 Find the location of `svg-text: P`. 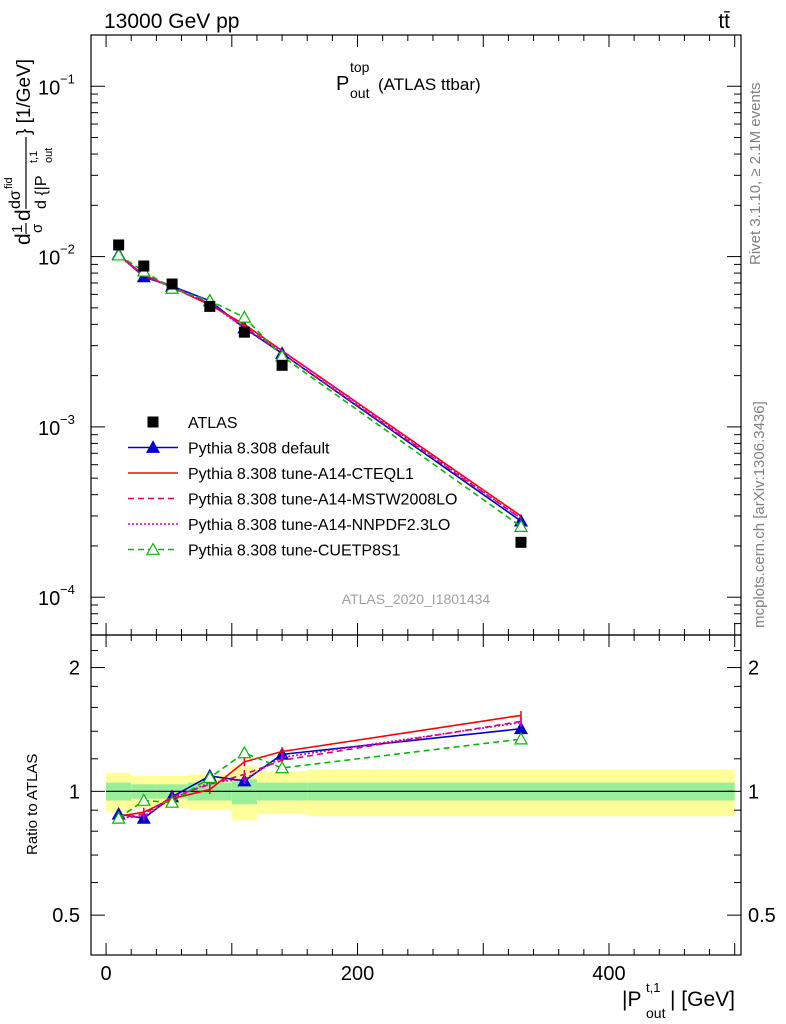

svg-text: P is located at coordinates (342, 84).